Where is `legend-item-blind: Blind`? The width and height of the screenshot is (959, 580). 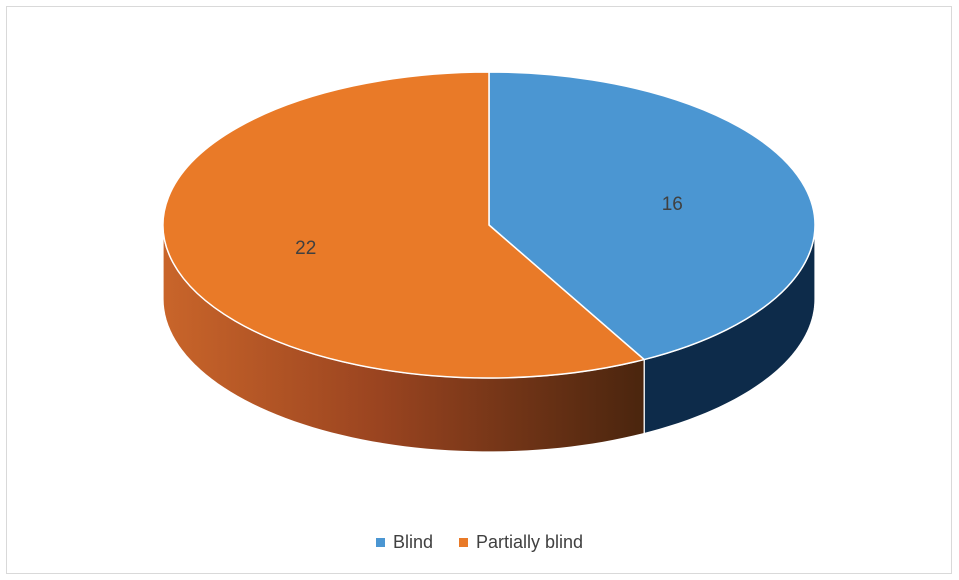 legend-item-blind: Blind is located at coordinates (404, 542).